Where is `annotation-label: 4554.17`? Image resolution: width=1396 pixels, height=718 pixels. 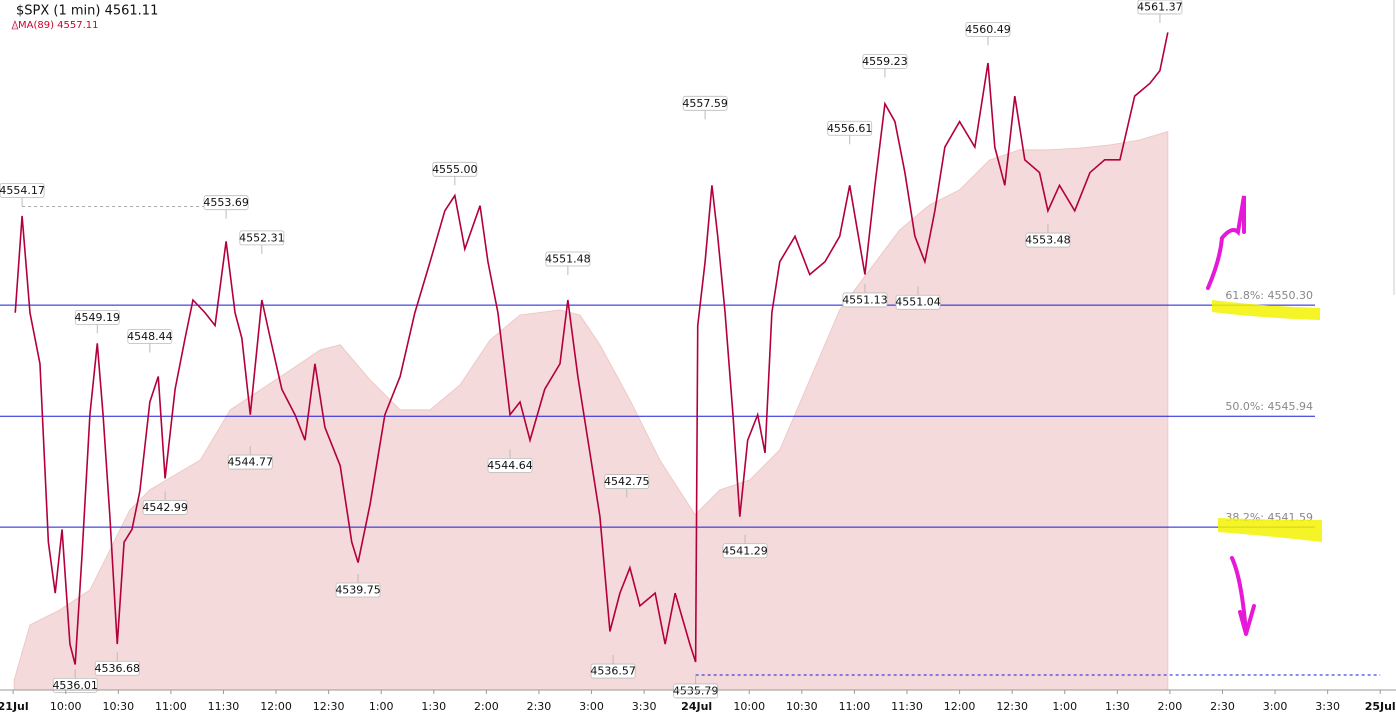
annotation-label: 4554.17 is located at coordinates (22, 190).